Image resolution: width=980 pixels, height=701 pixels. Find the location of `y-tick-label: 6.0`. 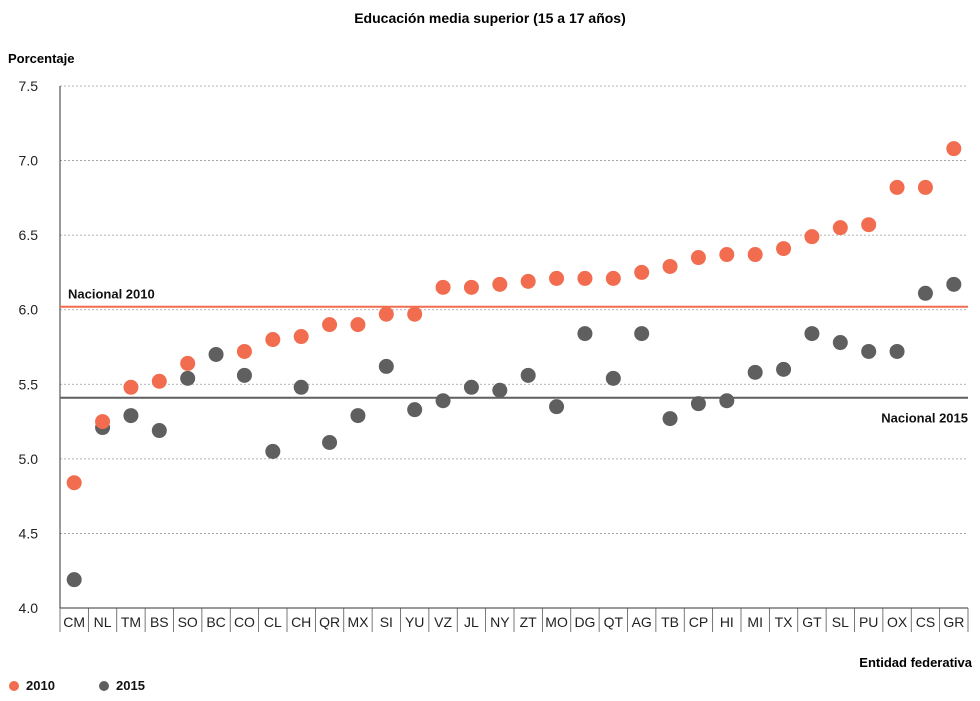

y-tick-label: 6.0 is located at coordinates (29, 310).